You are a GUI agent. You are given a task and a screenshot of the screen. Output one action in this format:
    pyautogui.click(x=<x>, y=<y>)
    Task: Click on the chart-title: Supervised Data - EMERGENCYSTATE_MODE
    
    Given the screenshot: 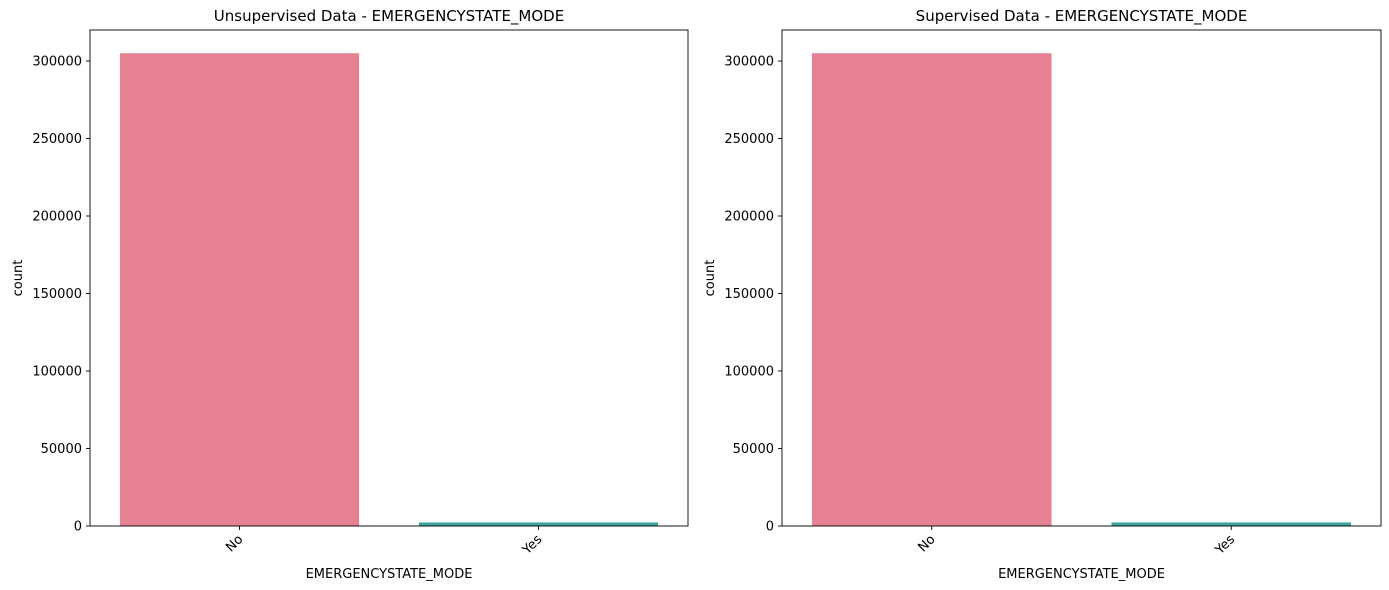 What is the action you would take?
    pyautogui.click(x=1082, y=16)
    